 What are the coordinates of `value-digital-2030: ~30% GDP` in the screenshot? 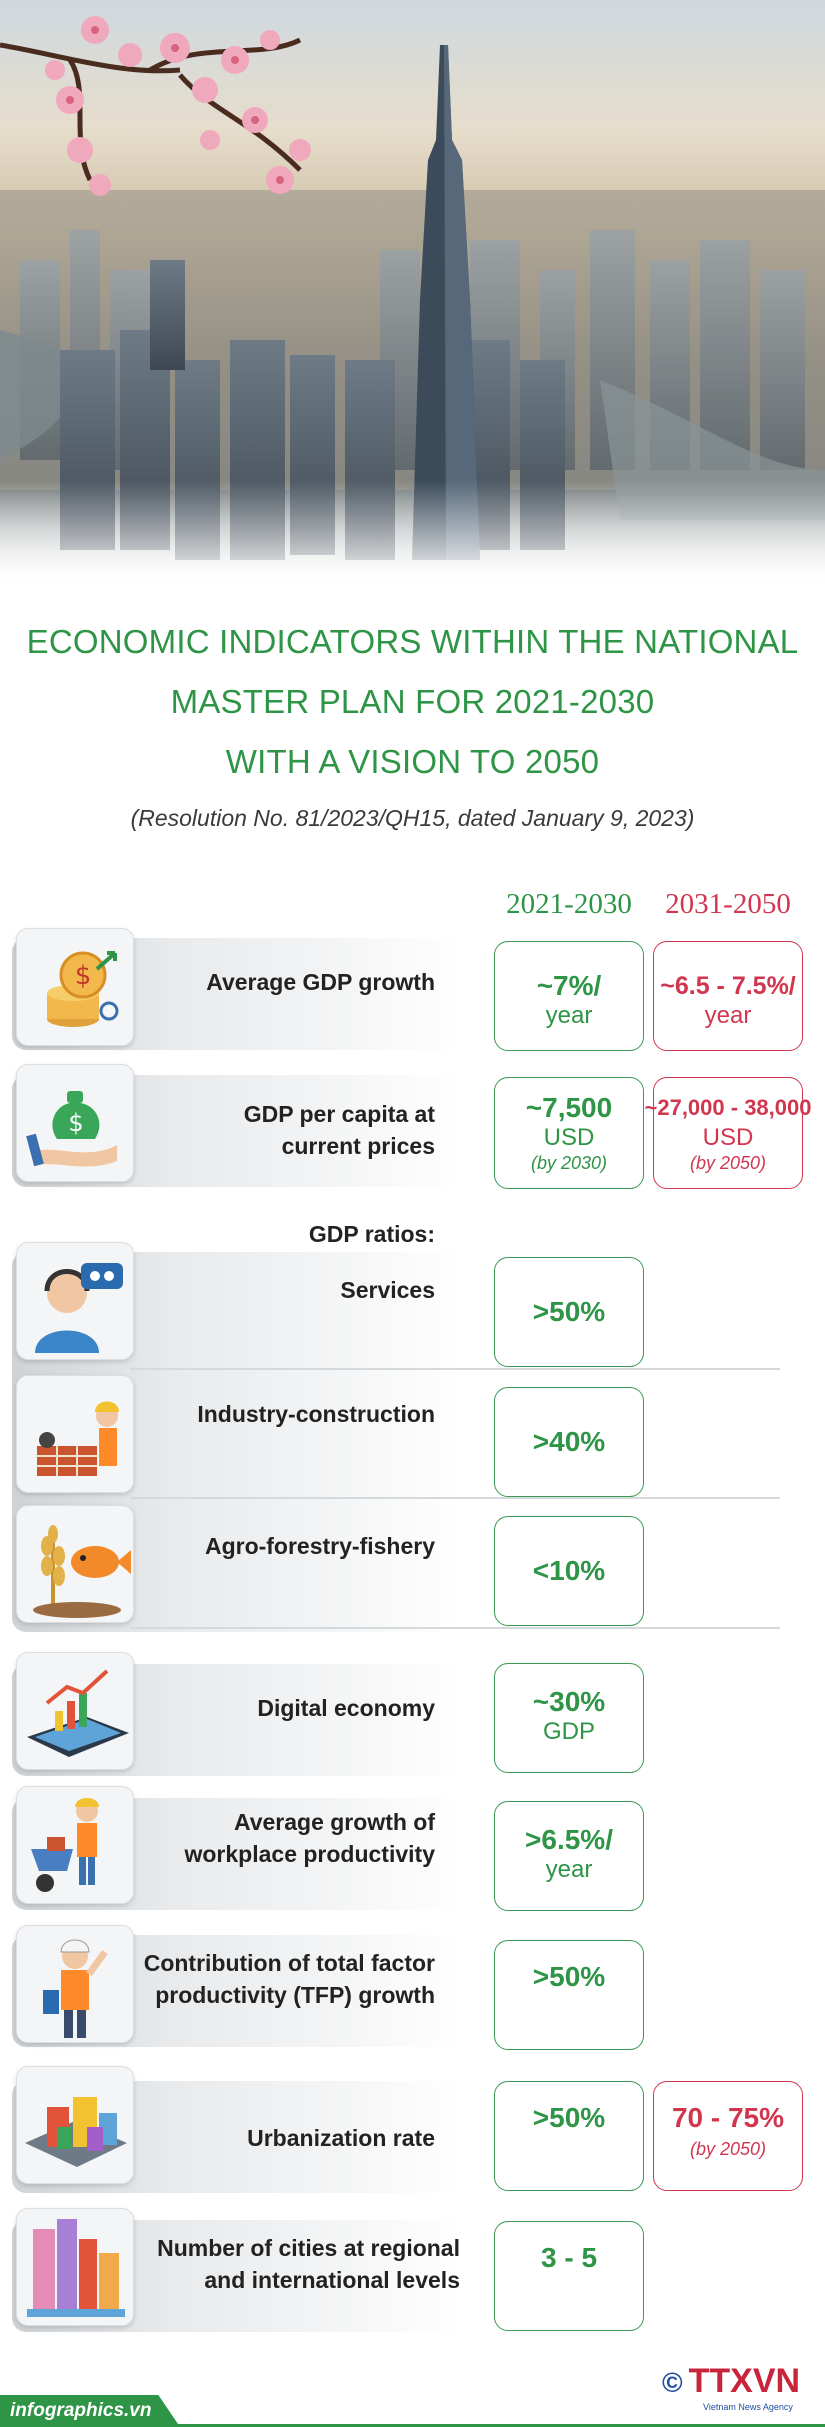 It's located at (569, 1718).